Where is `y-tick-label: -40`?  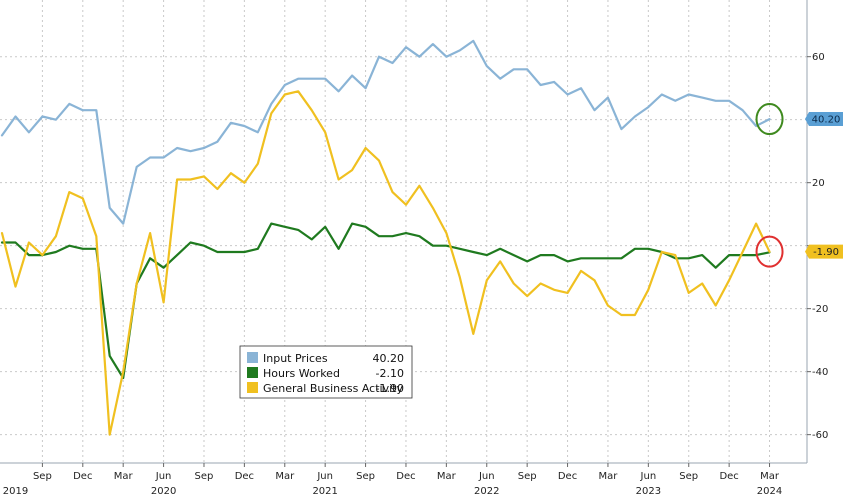 y-tick-label: -40 is located at coordinates (820, 372).